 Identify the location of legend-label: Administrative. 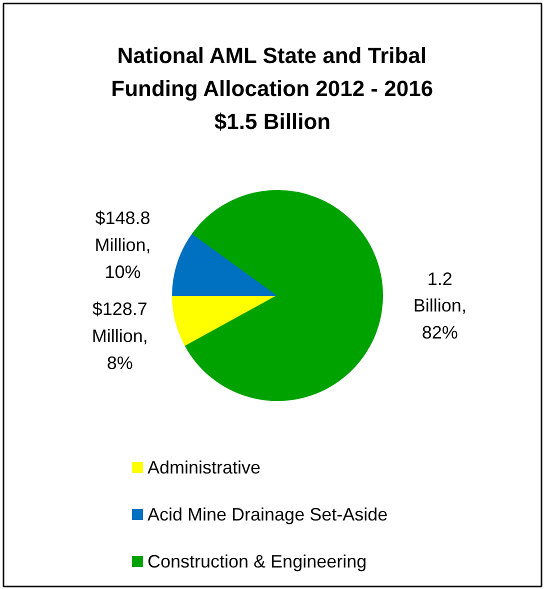
(204, 468).